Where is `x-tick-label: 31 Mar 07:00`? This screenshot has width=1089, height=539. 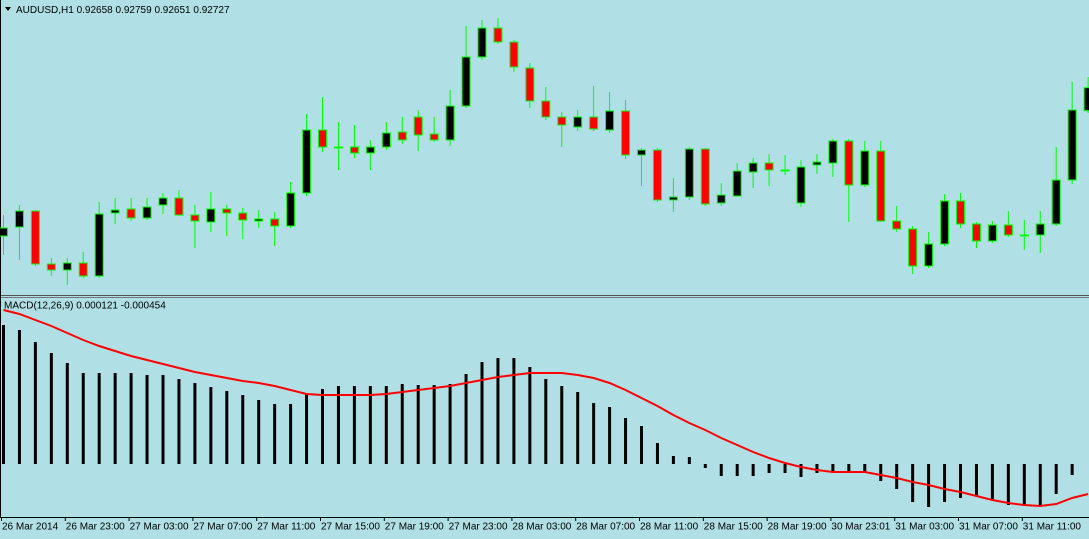
x-tick-label: 31 Mar 07:00 is located at coordinates (988, 527).